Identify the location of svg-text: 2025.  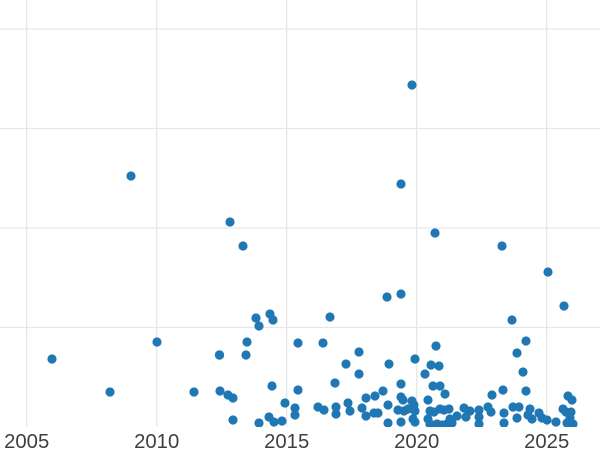
(546, 440).